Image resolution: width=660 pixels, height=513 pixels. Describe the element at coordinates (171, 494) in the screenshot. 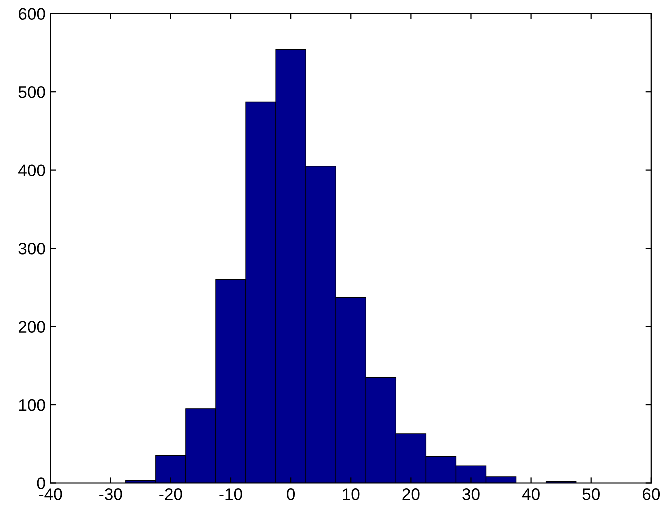

I see `x-tick-label: -20` at that location.